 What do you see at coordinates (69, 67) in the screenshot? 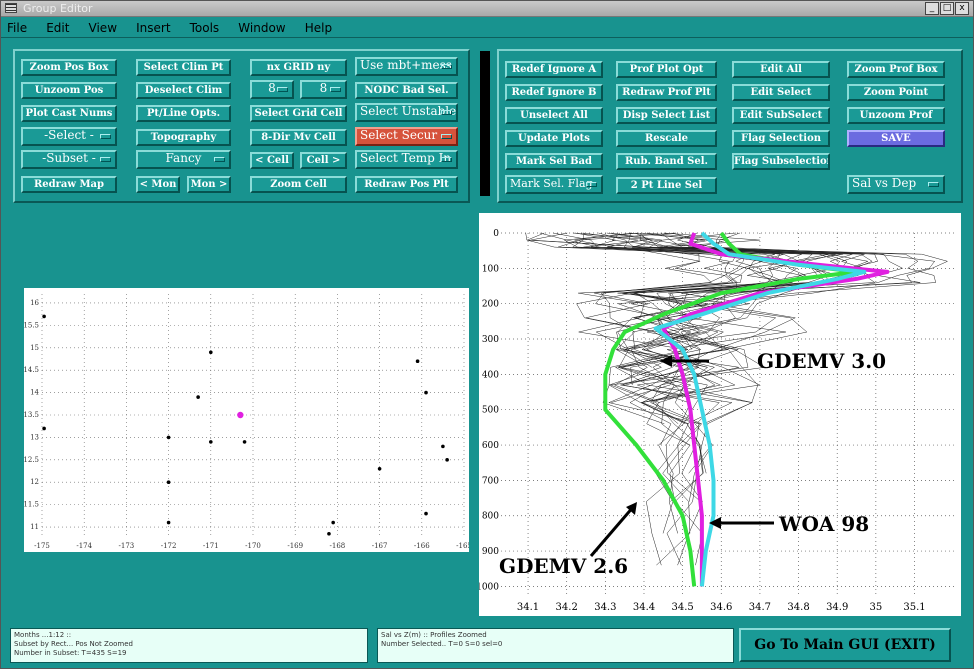
I see `zoom-pos-box-button: Zoom Pos Box` at bounding box center [69, 67].